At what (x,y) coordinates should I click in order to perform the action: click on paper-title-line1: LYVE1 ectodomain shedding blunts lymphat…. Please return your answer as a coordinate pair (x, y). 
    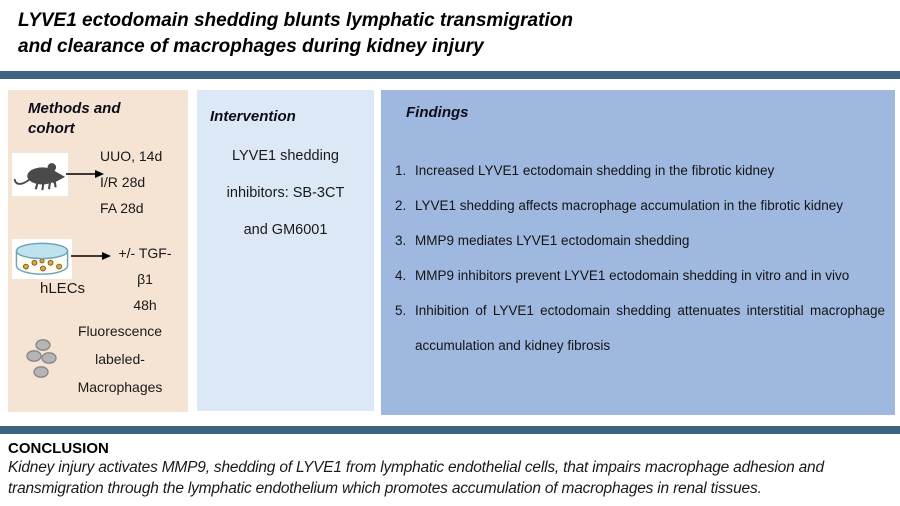
    Looking at the image, I should click on (295, 20).